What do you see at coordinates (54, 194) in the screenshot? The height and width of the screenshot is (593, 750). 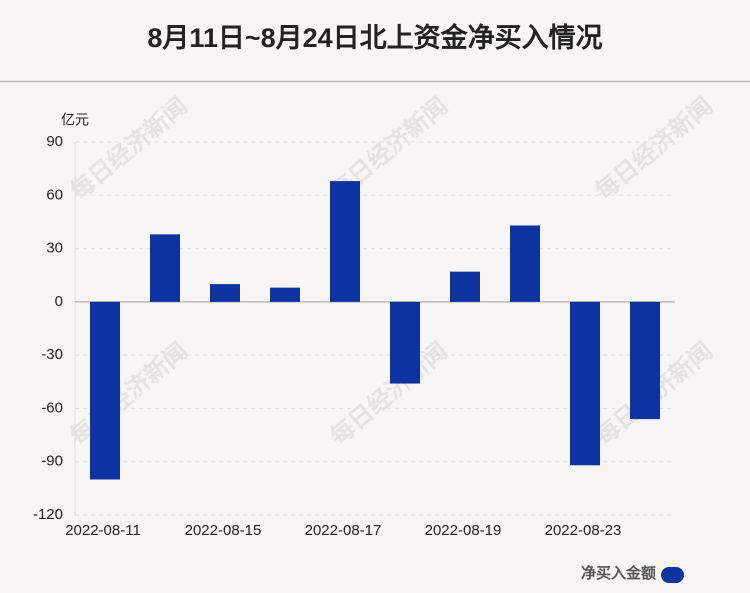 I see `y-tick-label: 60` at bounding box center [54, 194].